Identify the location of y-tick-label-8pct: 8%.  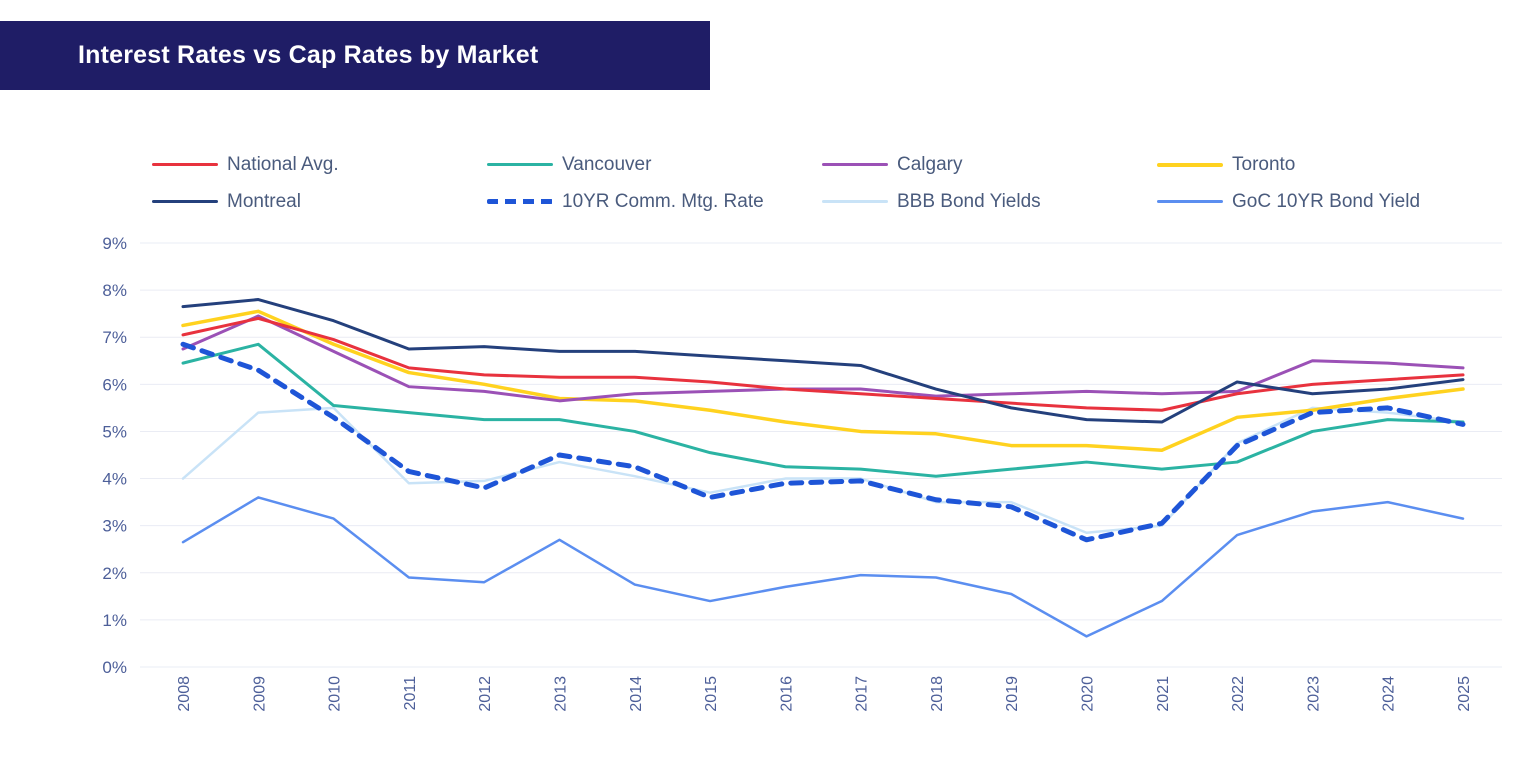
(114, 290).